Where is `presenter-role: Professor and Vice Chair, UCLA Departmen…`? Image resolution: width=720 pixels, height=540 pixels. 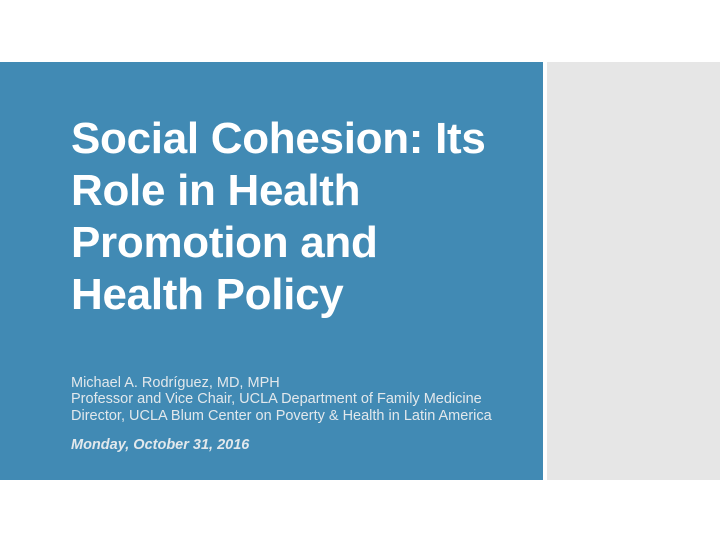
presenter-role: Professor and Vice Chair, UCLA Departmen… is located at coordinates (276, 399).